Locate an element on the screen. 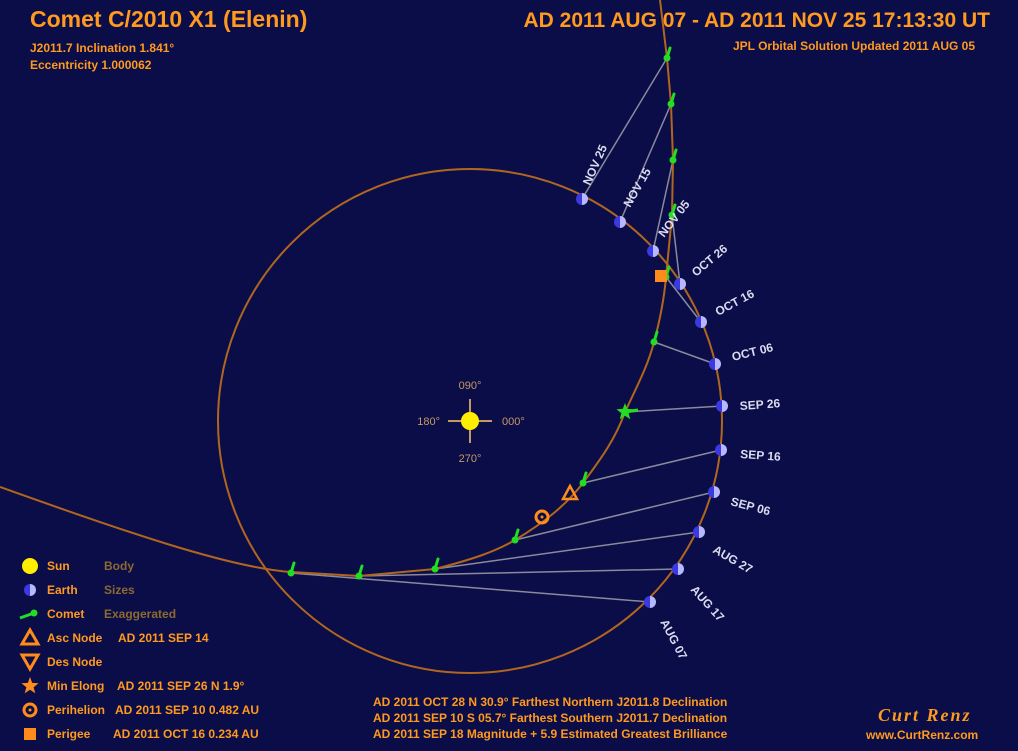 This screenshot has height=751, width=1018. sun is located at coordinates (470, 421).